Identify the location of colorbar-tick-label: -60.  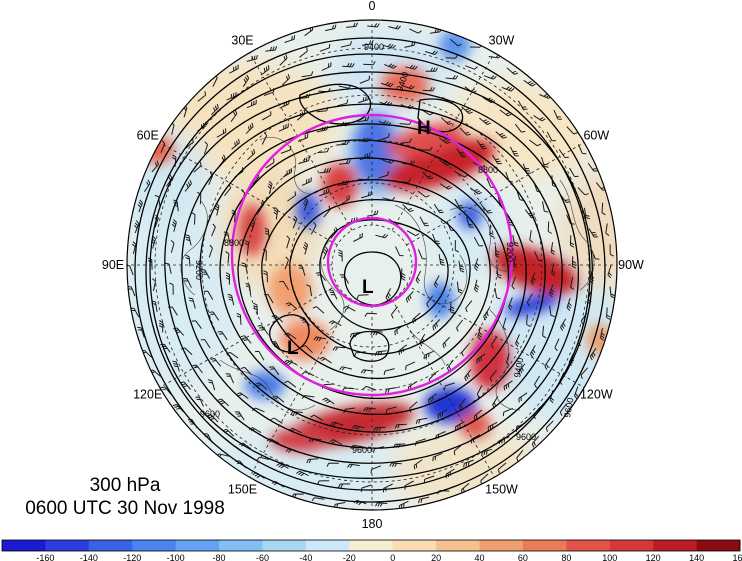
(262, 557).